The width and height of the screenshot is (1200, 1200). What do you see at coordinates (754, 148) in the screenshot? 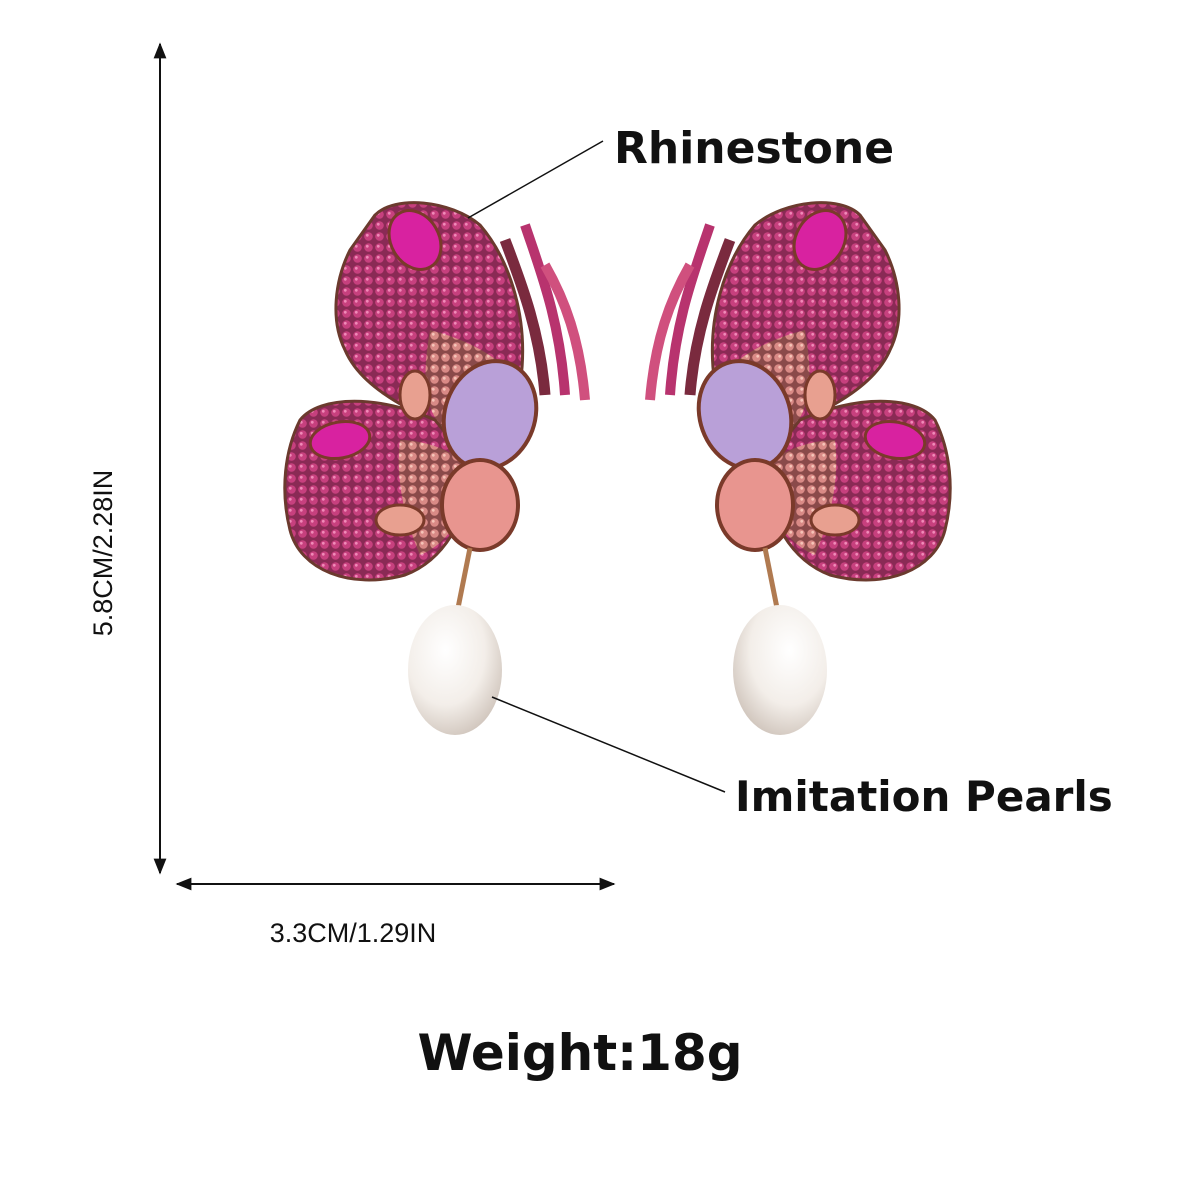
I see `rhinestone-label: Rhinestone` at bounding box center [754, 148].